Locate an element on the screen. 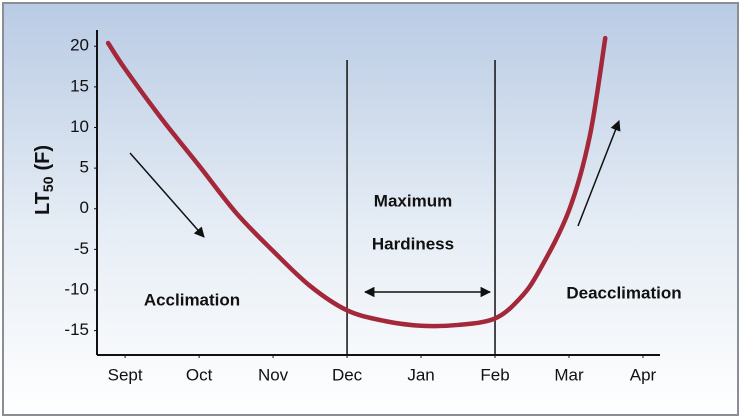  y-tick-label: 15 is located at coordinates (79, 85).